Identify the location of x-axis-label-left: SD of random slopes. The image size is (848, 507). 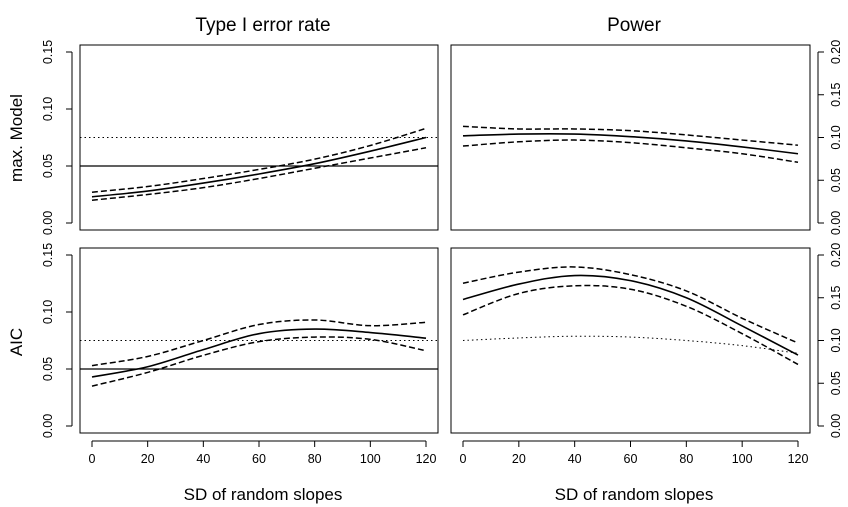
(263, 494).